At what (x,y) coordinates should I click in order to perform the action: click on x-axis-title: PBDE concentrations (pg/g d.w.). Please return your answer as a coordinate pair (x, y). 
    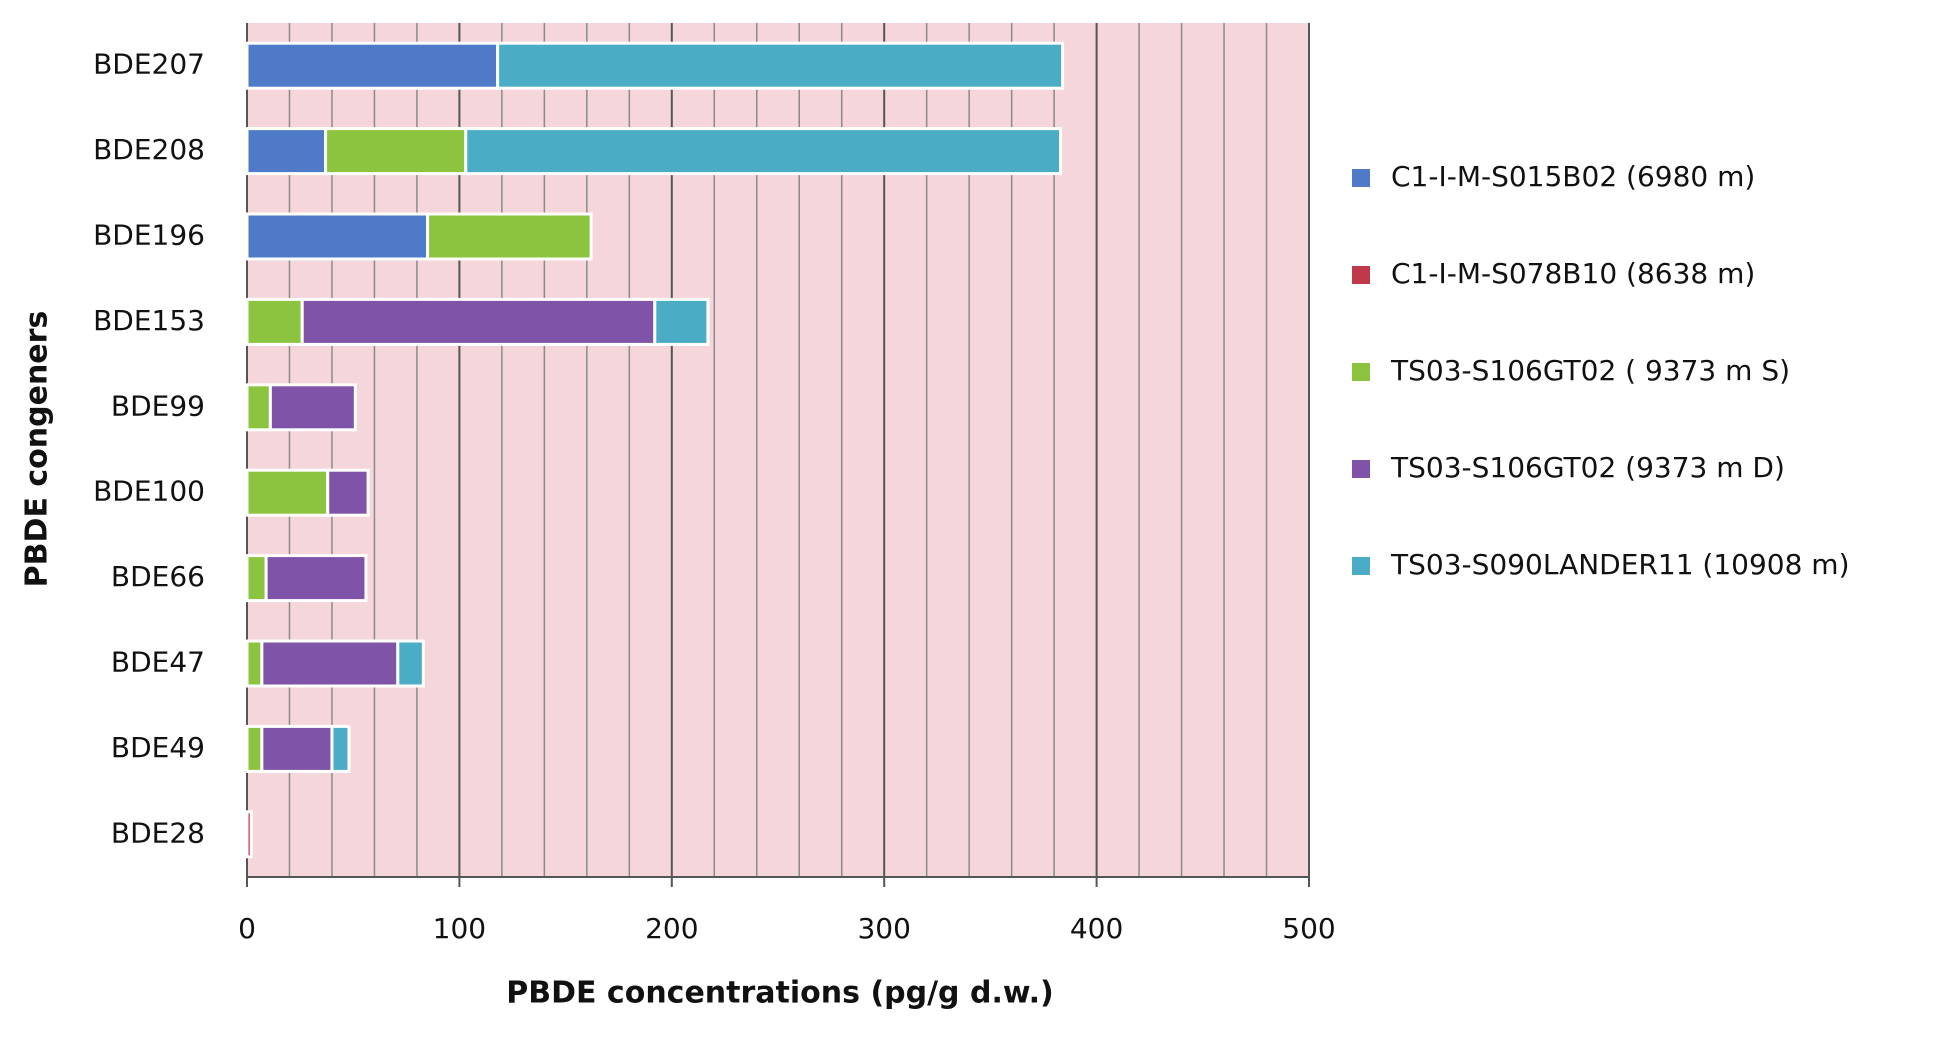
    Looking at the image, I should click on (780, 993).